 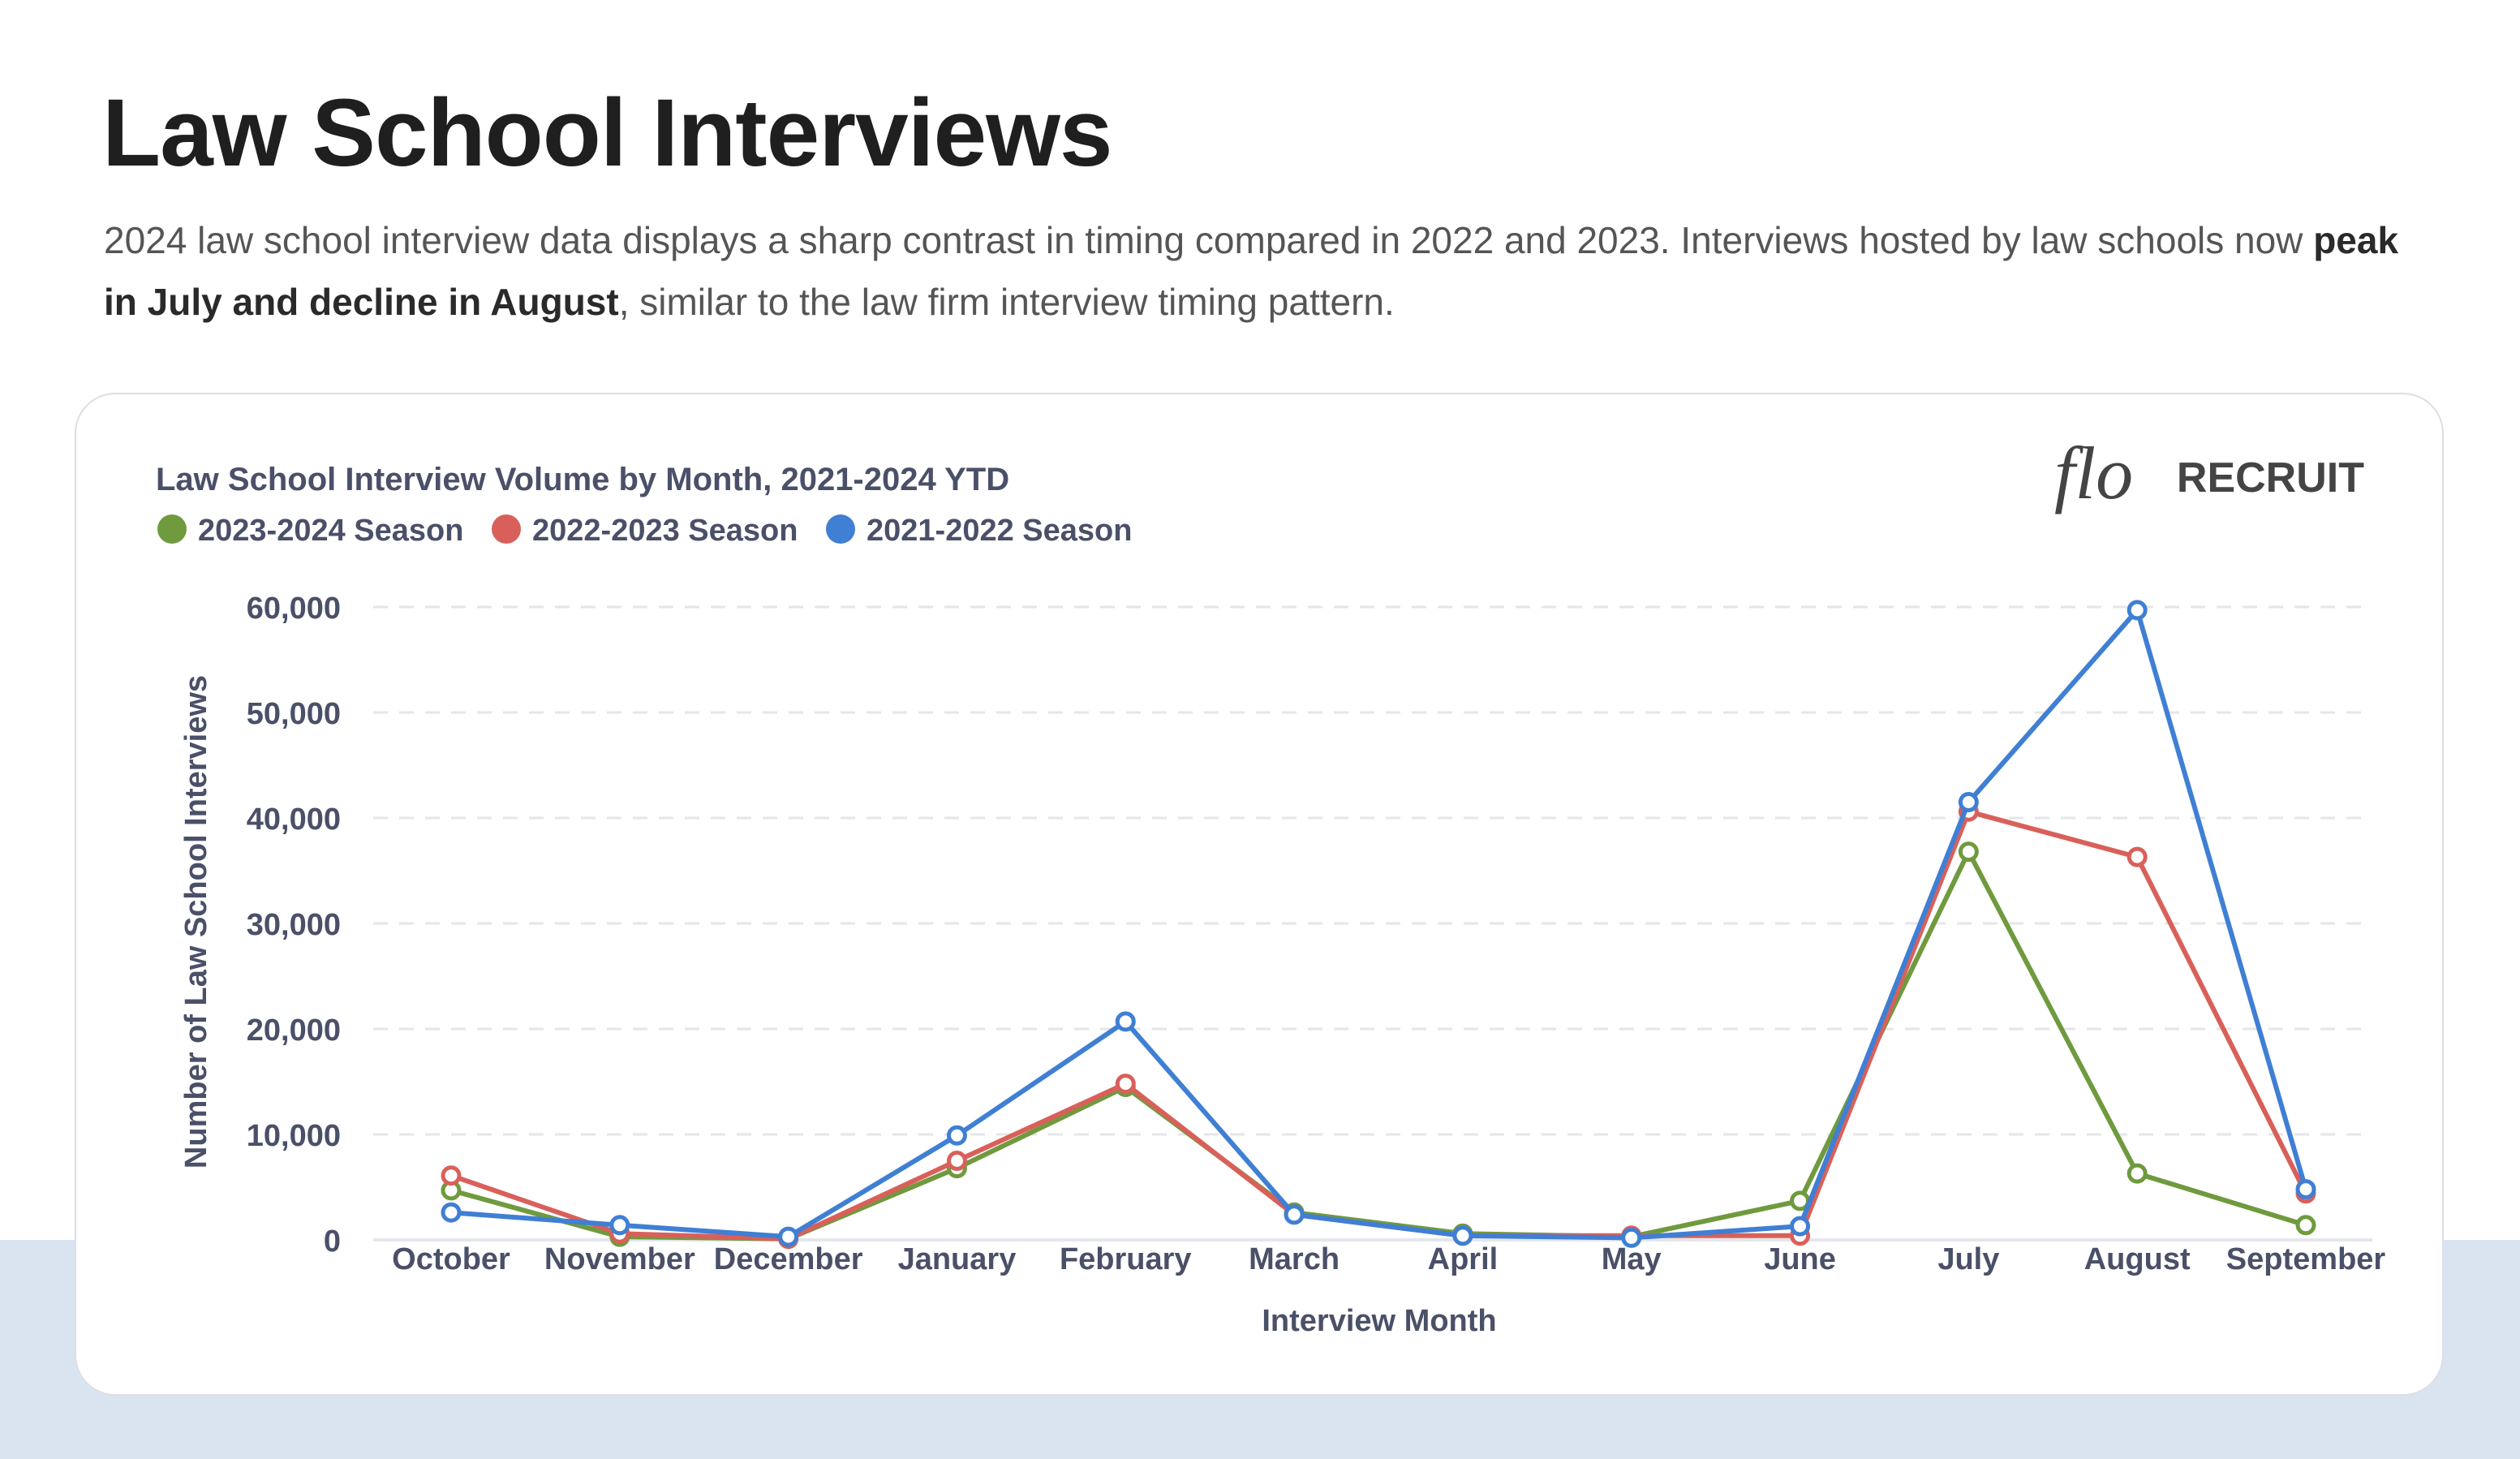 I want to click on y-tick-label: 50,000, so click(x=294, y=714).